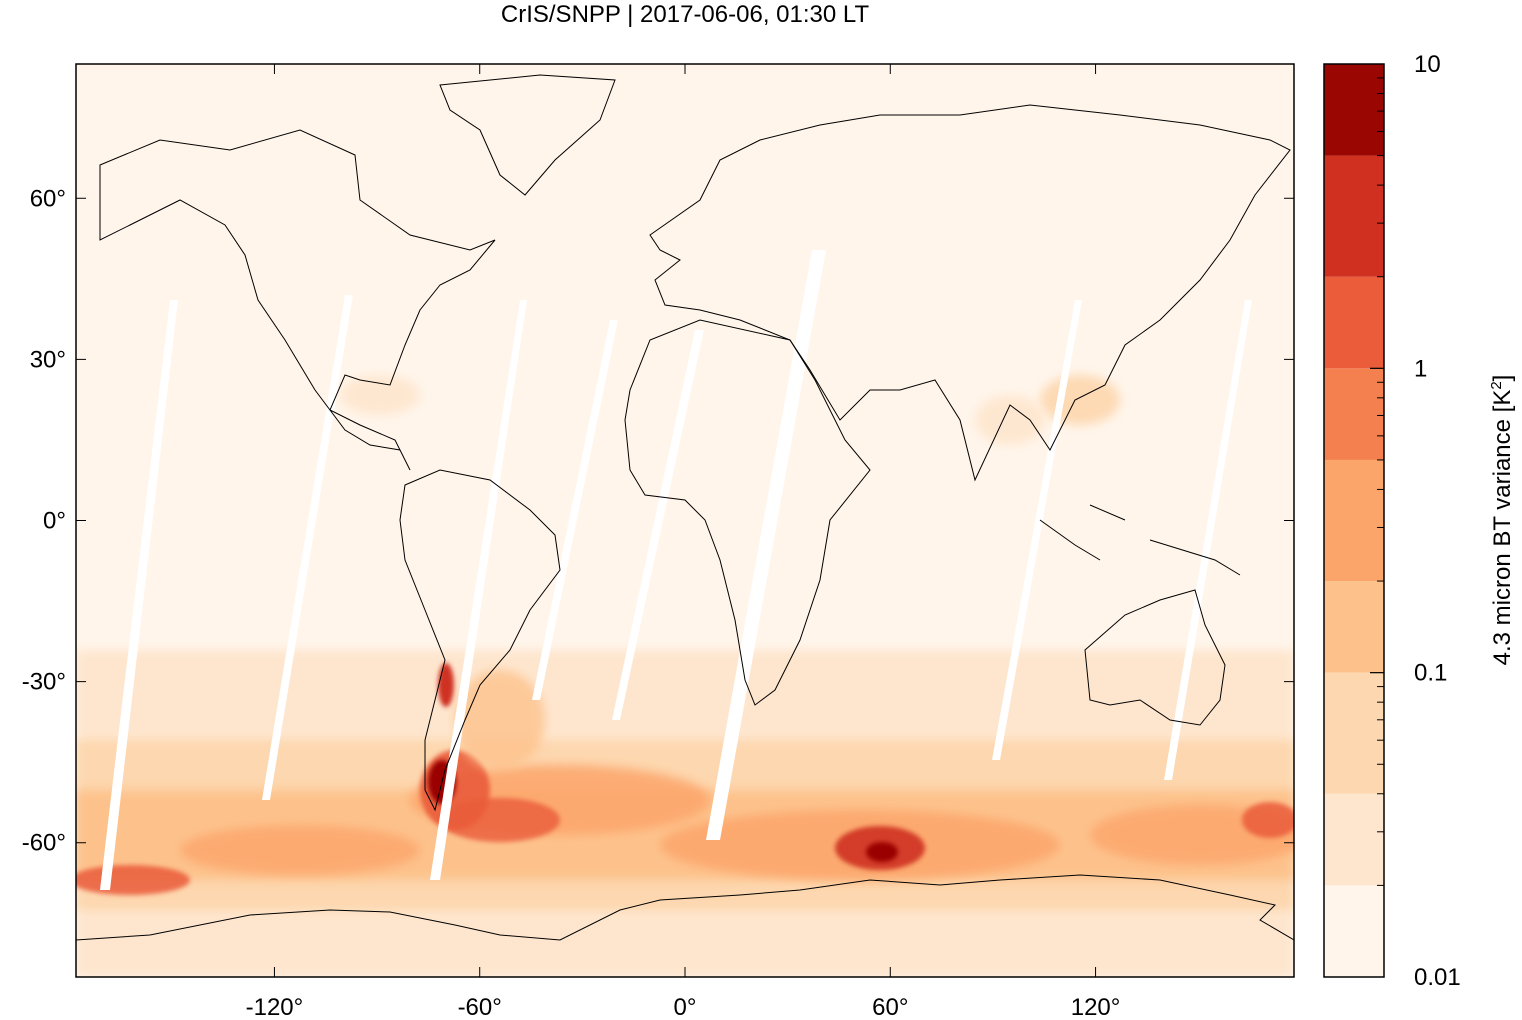 The width and height of the screenshot is (1522, 1020). What do you see at coordinates (1392, 521) in the screenshot?
I see `colorbar: 10 1 0.1 0.01` at bounding box center [1392, 521].